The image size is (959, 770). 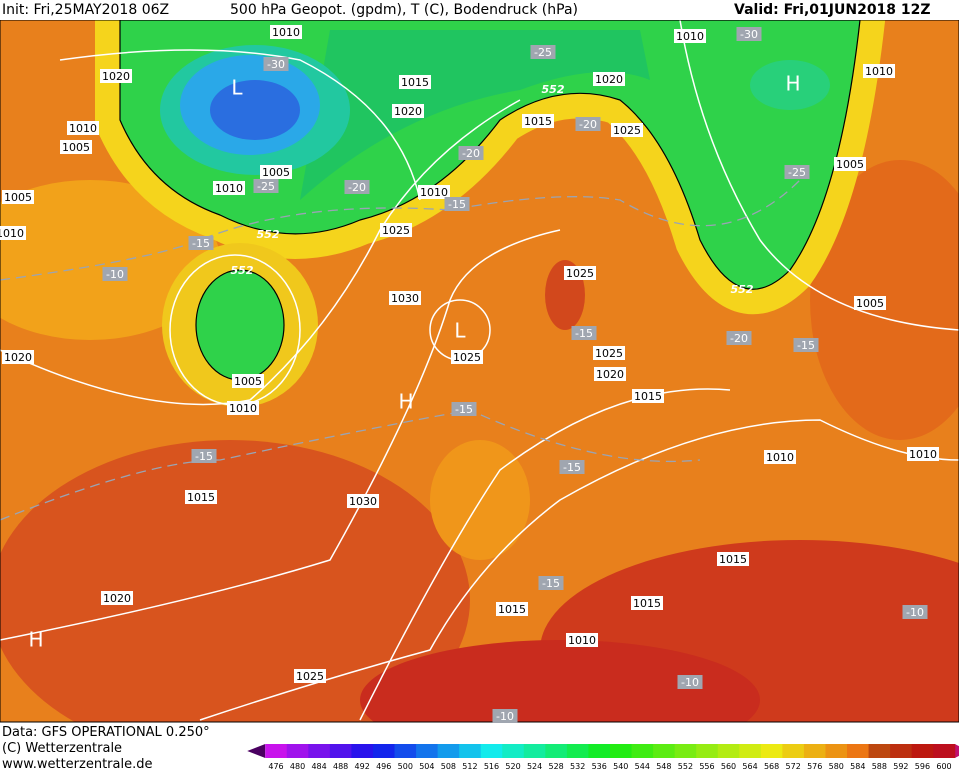 I want to click on colorbar-label: 584, so click(x=857, y=766).